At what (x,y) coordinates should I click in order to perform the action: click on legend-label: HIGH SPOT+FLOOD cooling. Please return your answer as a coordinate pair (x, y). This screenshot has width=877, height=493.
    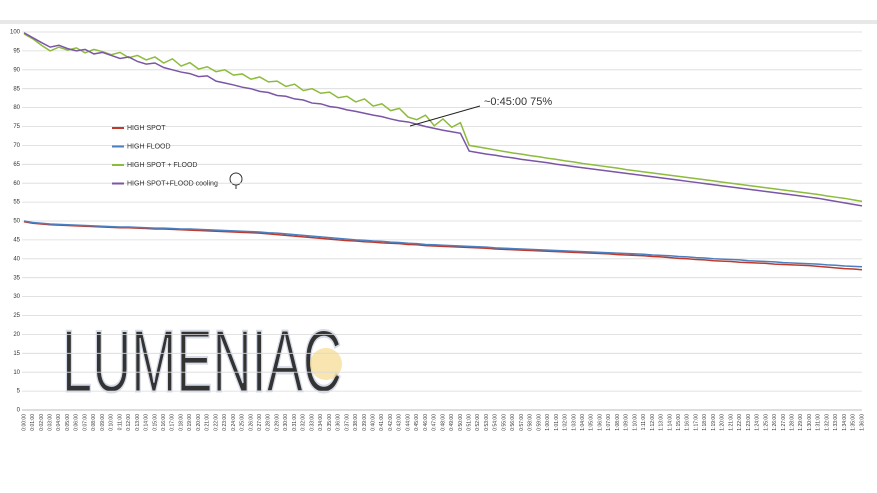
    Looking at the image, I should click on (172, 183).